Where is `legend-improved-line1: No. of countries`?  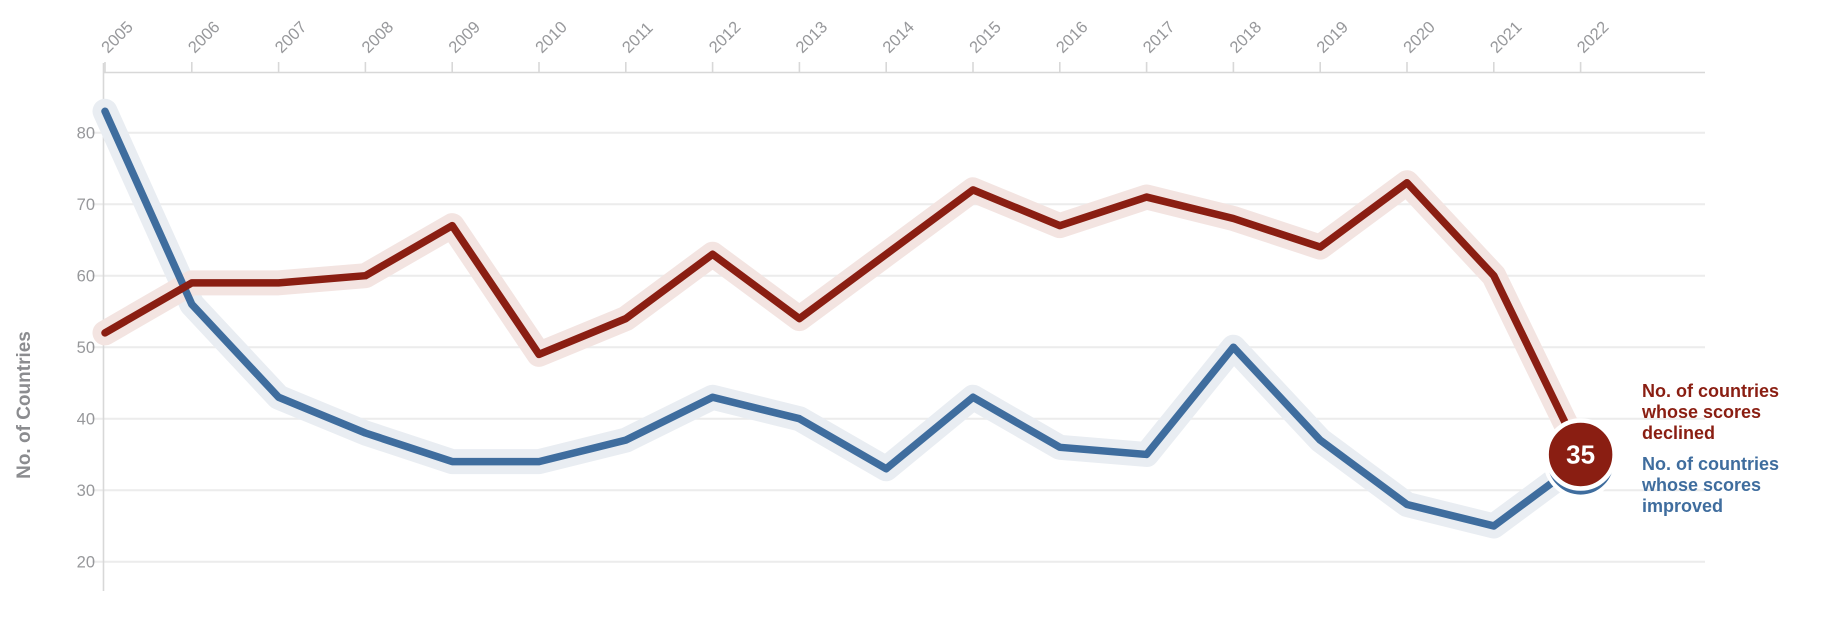
legend-improved-line1: No. of countries is located at coordinates (1711, 464).